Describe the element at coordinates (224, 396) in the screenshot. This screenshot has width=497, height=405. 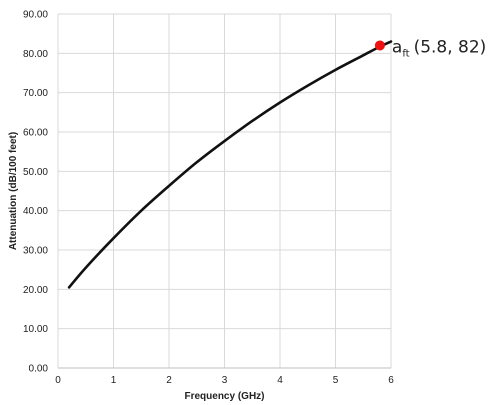
I see `x-axis-title: Frequency (GHz)` at that location.